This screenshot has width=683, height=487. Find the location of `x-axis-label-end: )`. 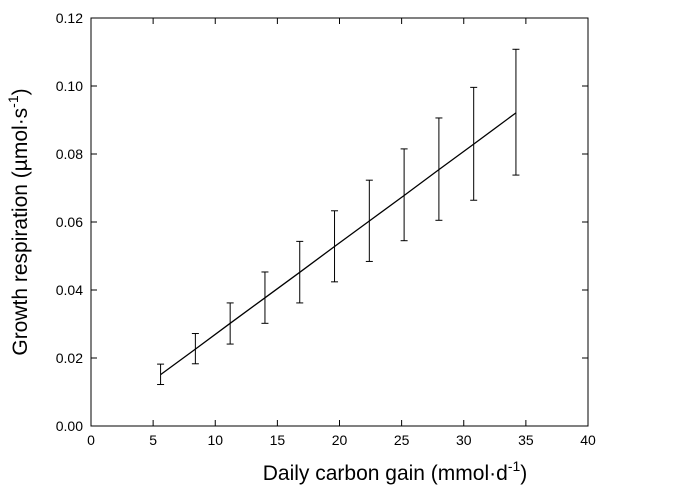

x-axis-label-end: ) is located at coordinates (523, 473).